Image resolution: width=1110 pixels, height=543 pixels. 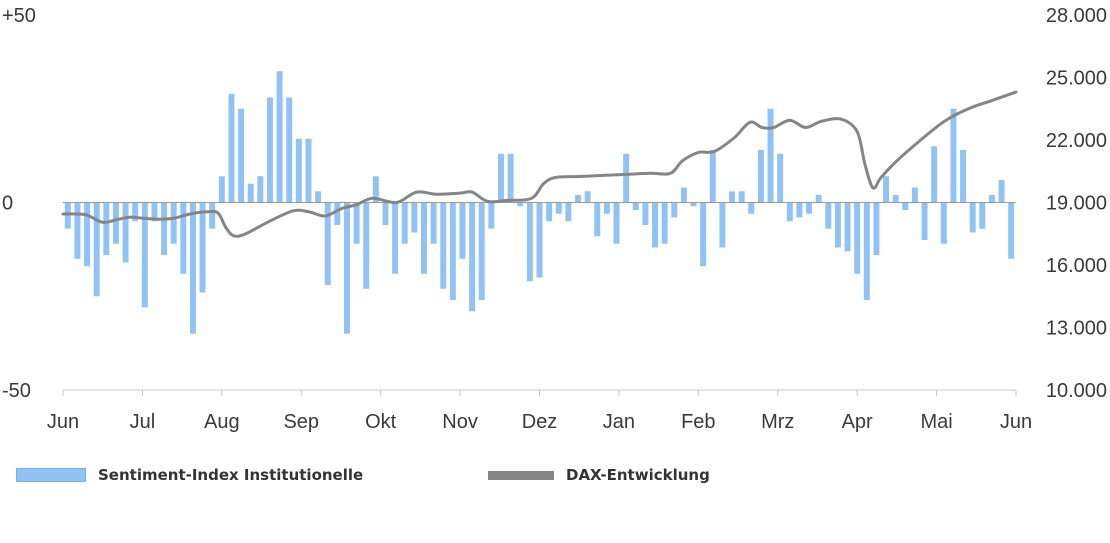 What do you see at coordinates (16, 391) in the screenshot?
I see `left-tick-label: -50` at bounding box center [16, 391].